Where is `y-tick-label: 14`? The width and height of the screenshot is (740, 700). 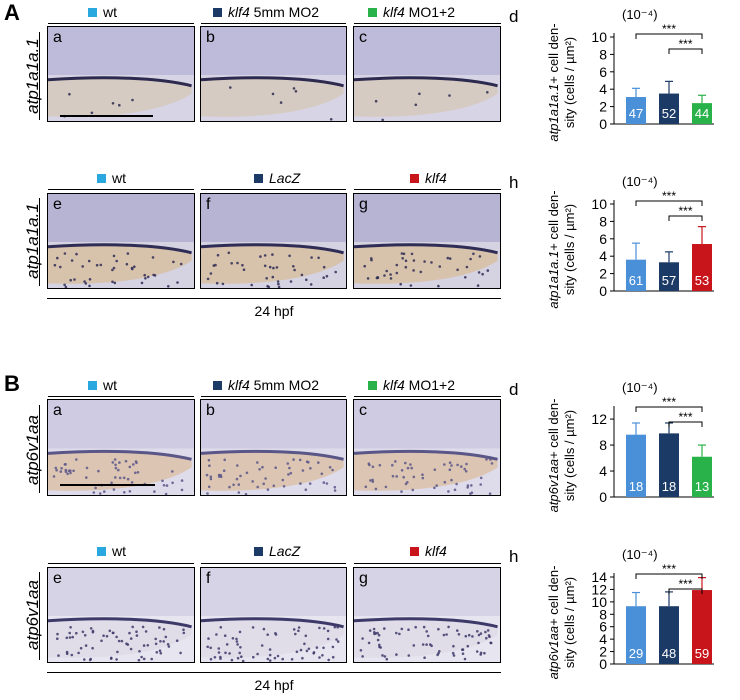
y-tick-label: 14 is located at coordinates (599, 577).